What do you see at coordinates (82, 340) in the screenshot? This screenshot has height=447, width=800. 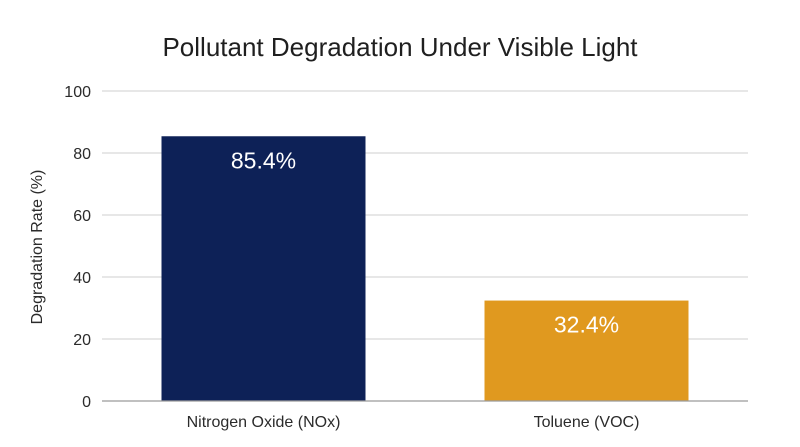 I see `y-tick-label: 20` at bounding box center [82, 340].